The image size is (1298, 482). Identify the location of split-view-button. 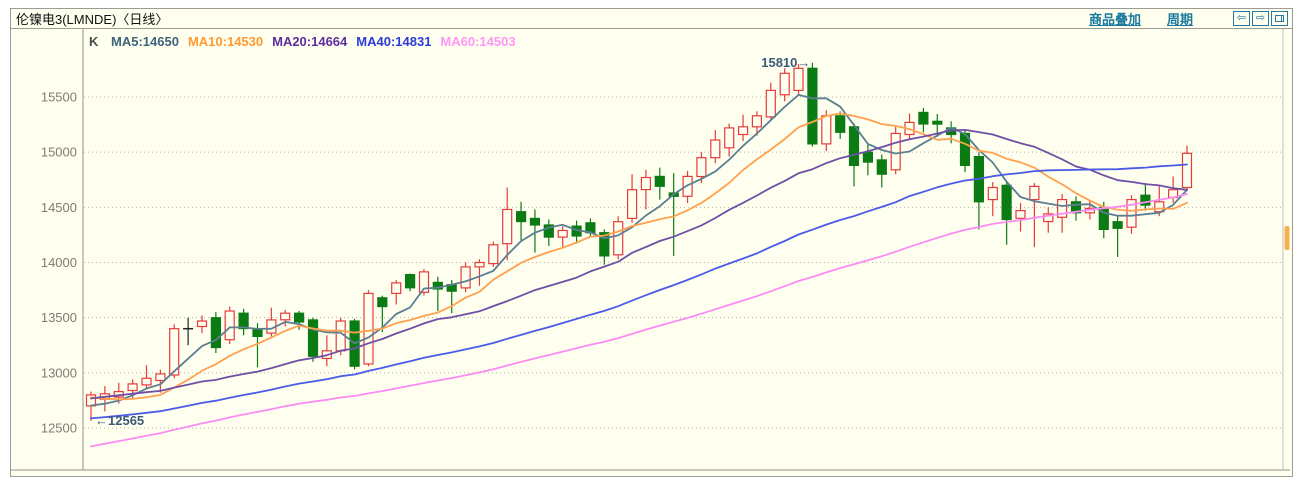
(1279, 18).